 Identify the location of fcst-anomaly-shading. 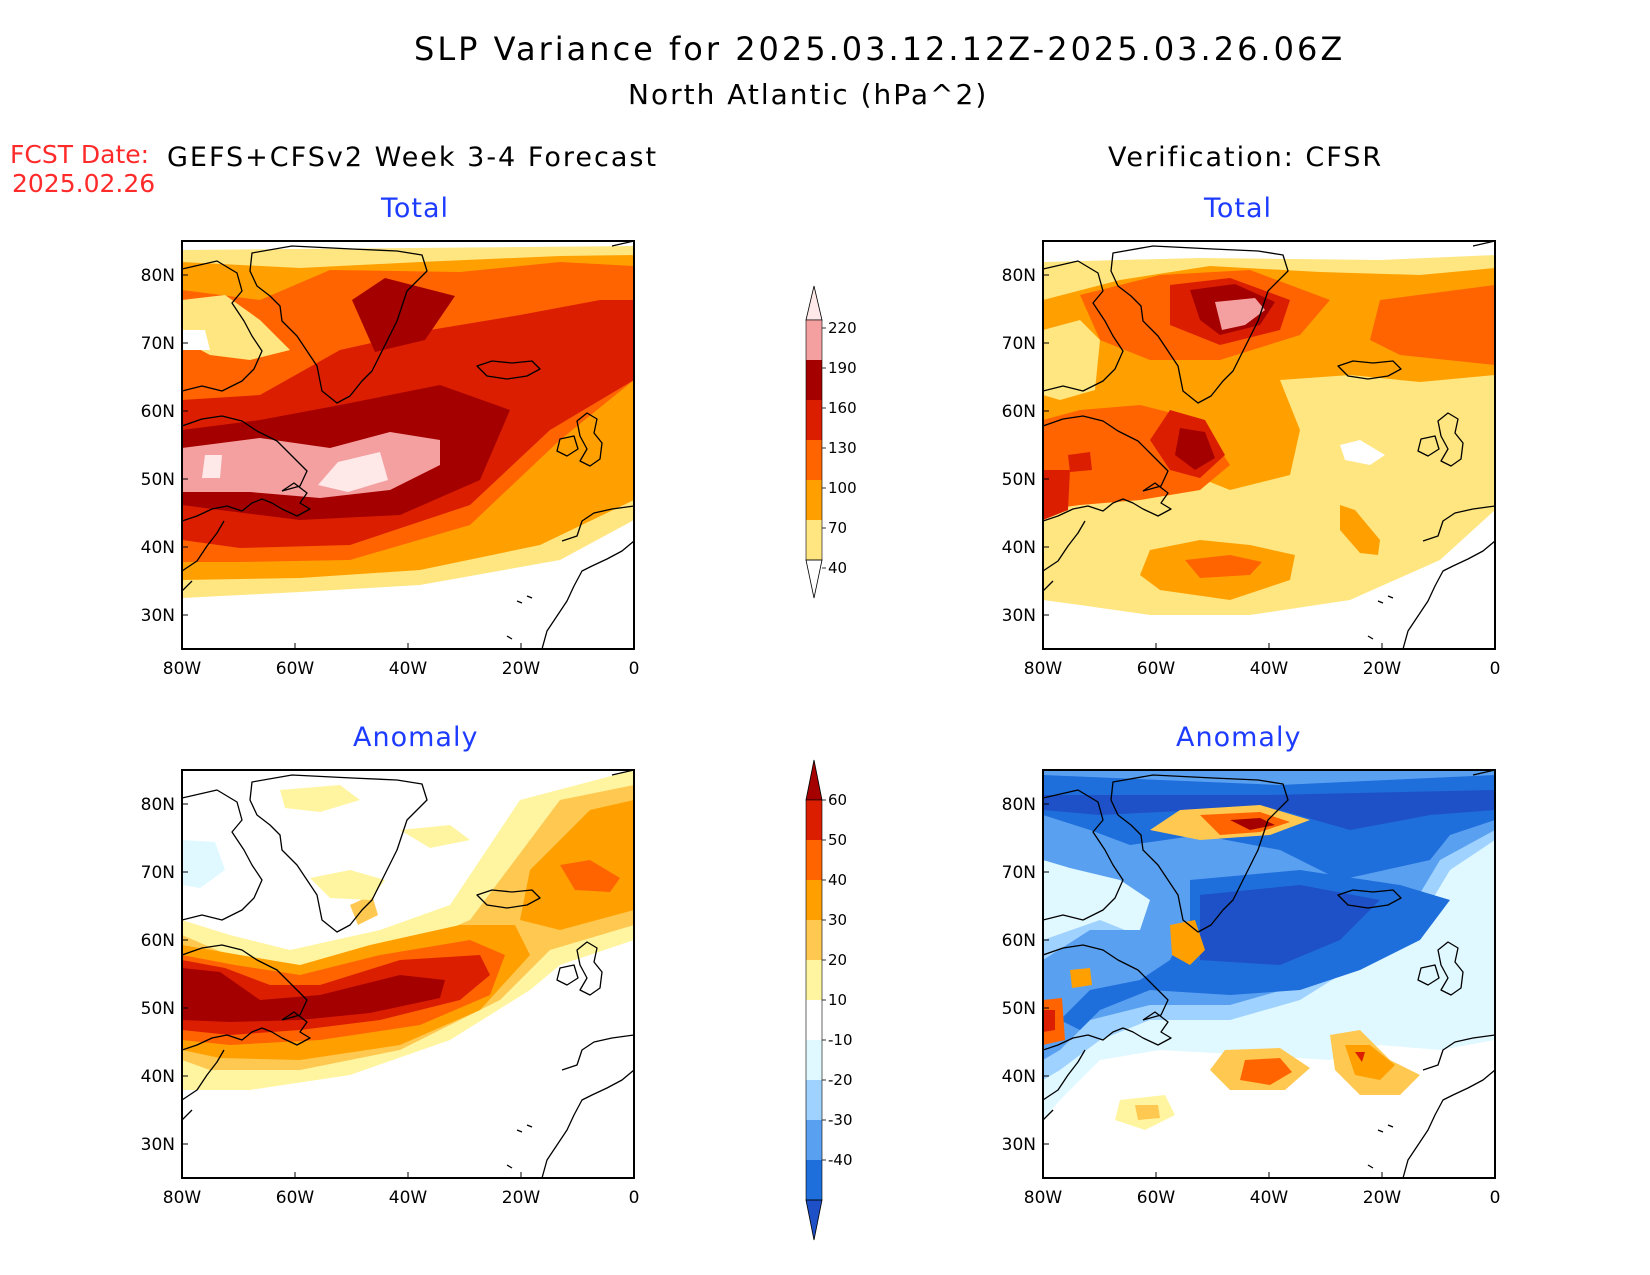
(408, 974).